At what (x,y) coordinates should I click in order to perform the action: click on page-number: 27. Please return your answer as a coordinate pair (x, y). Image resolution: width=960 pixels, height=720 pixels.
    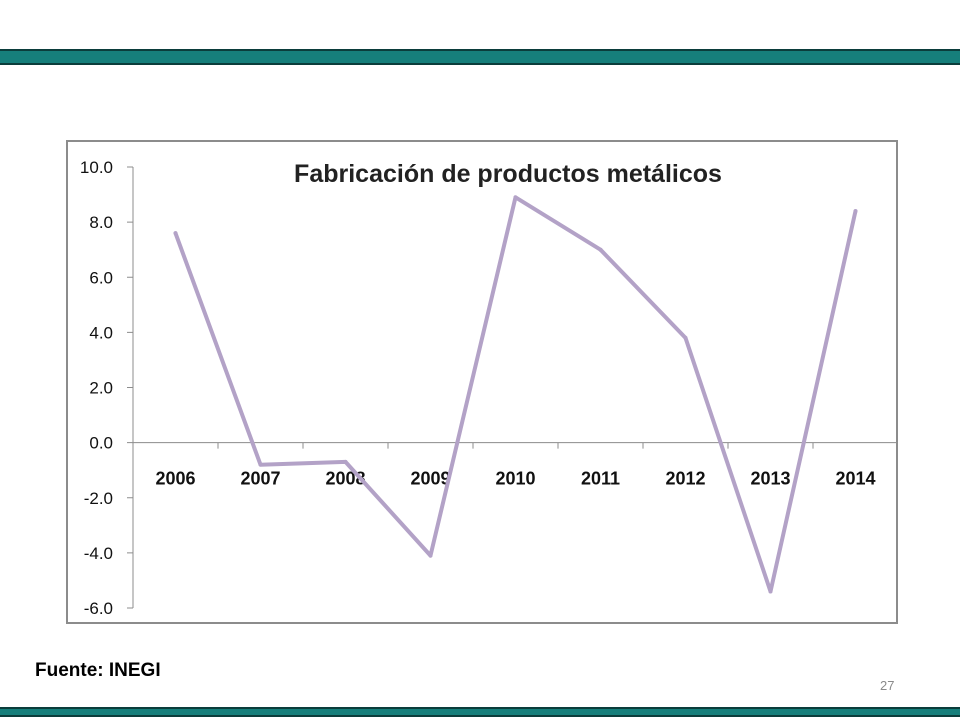
    Looking at the image, I should click on (887, 685).